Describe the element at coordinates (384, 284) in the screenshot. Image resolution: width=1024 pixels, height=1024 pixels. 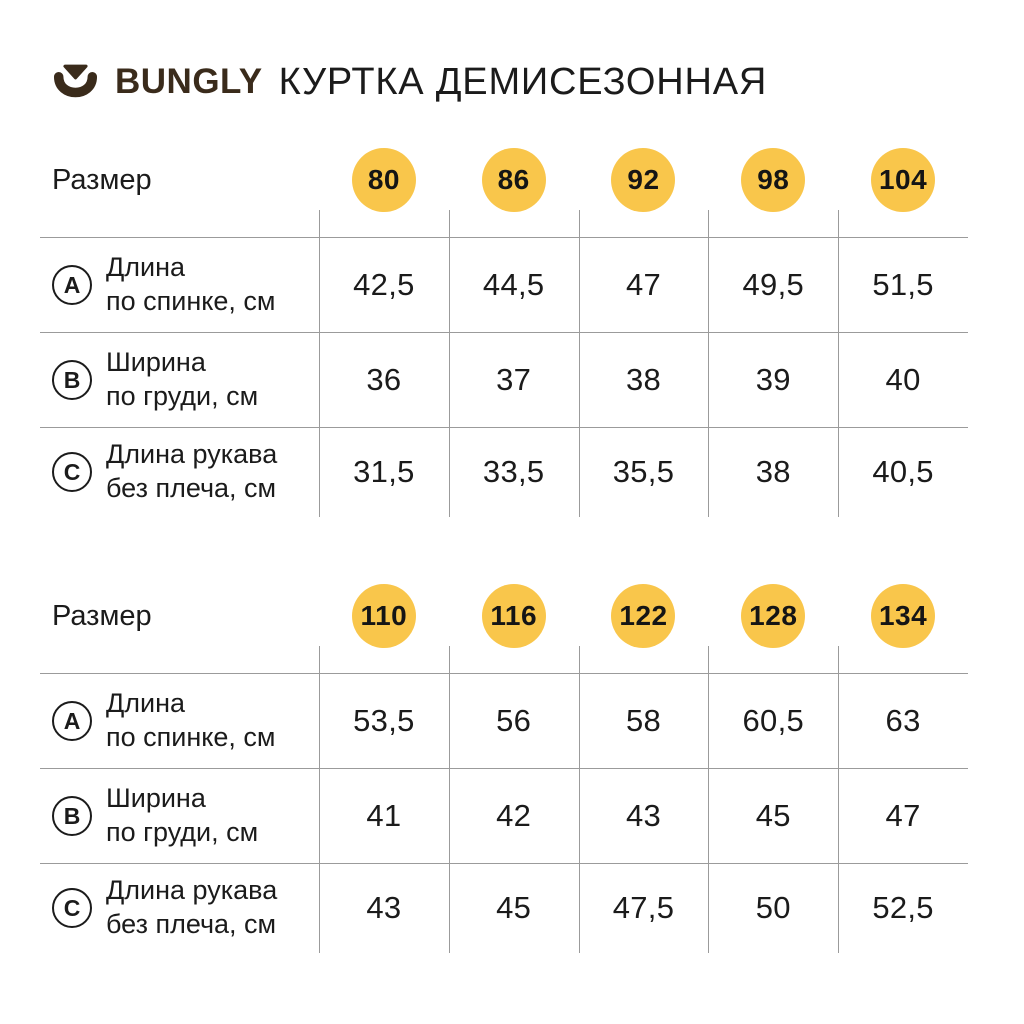
I see `measurement-value: 42,5` at that location.